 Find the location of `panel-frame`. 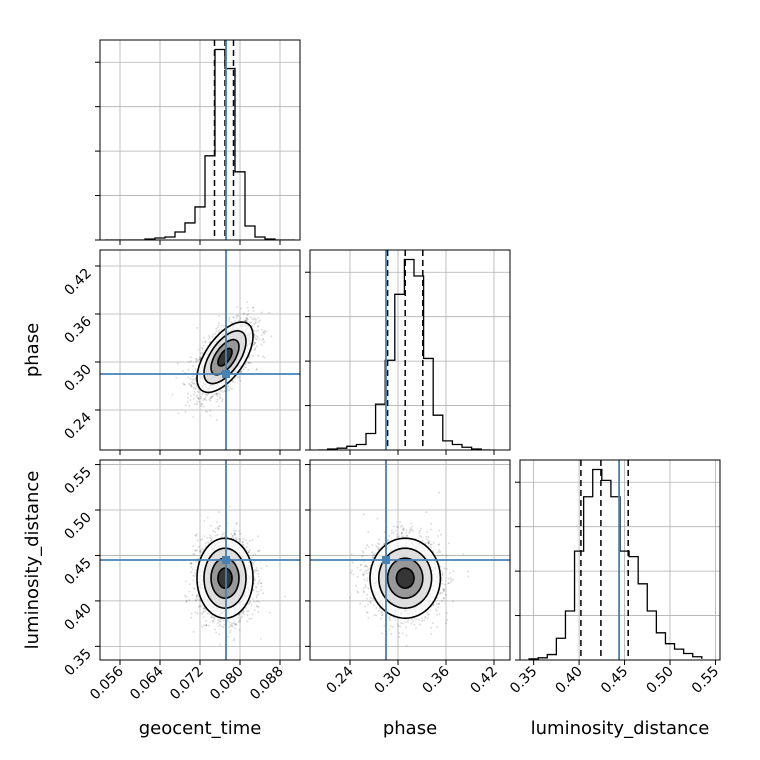

panel-frame is located at coordinates (200, 140).